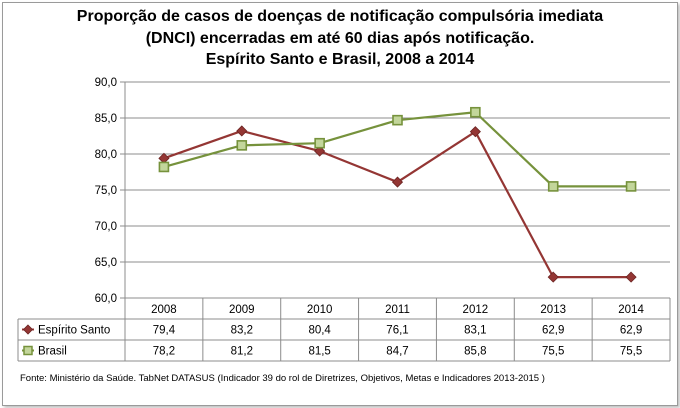 Image resolution: width=680 pixels, height=408 pixels. Describe the element at coordinates (242, 331) in the screenshot. I see `table-value: 83,2` at that location.